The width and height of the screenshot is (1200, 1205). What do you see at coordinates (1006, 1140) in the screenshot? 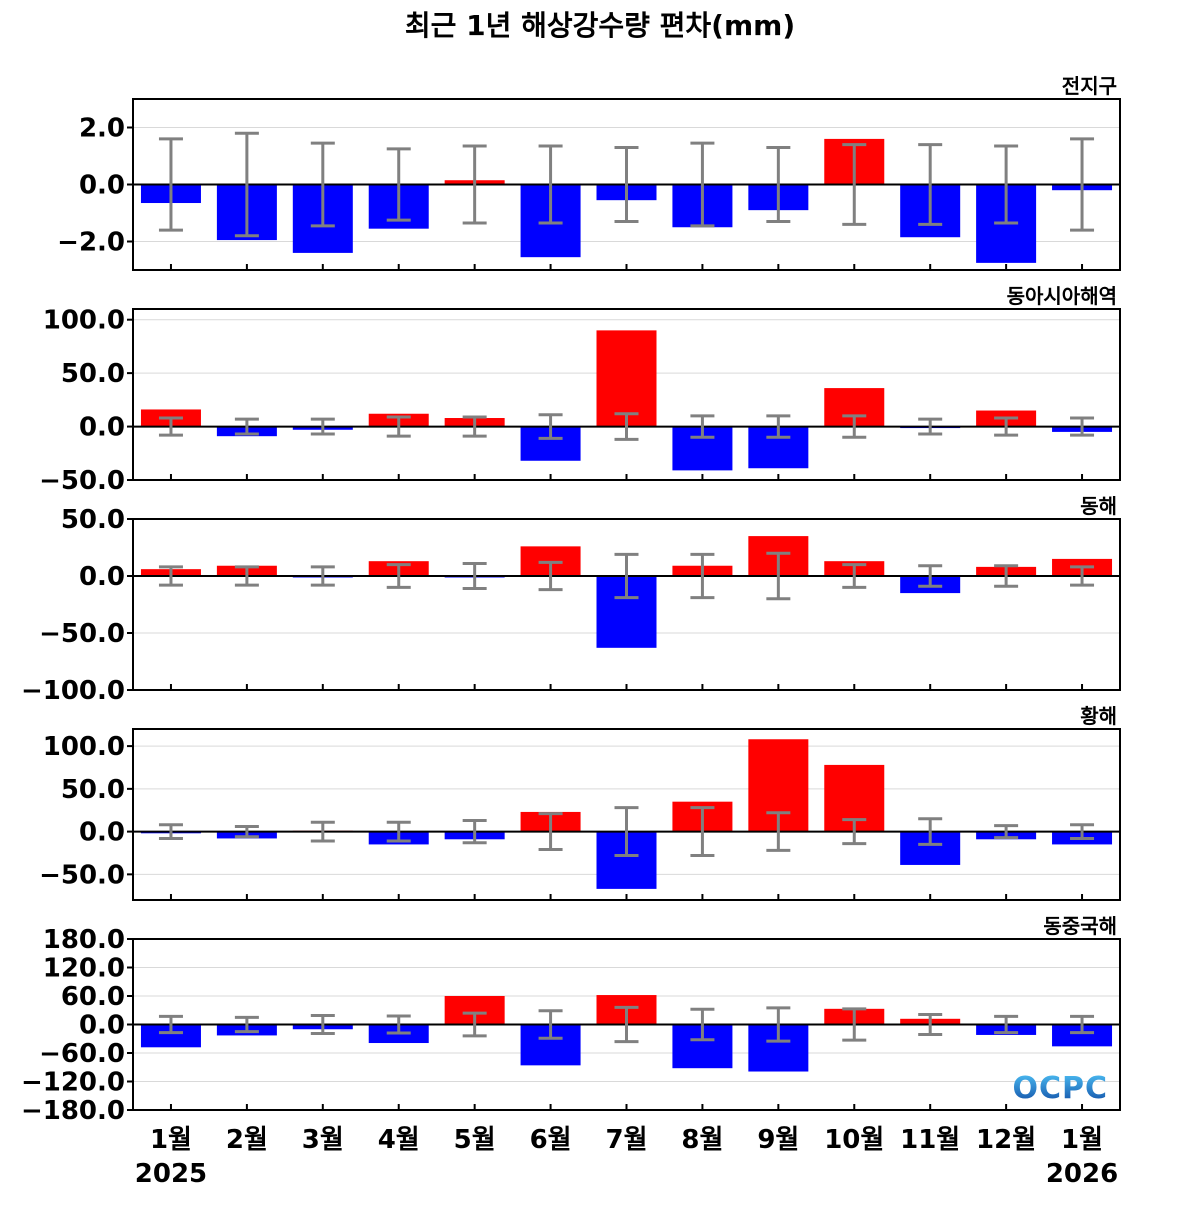
I see `x-tick-label: 12월` at bounding box center [1006, 1140].